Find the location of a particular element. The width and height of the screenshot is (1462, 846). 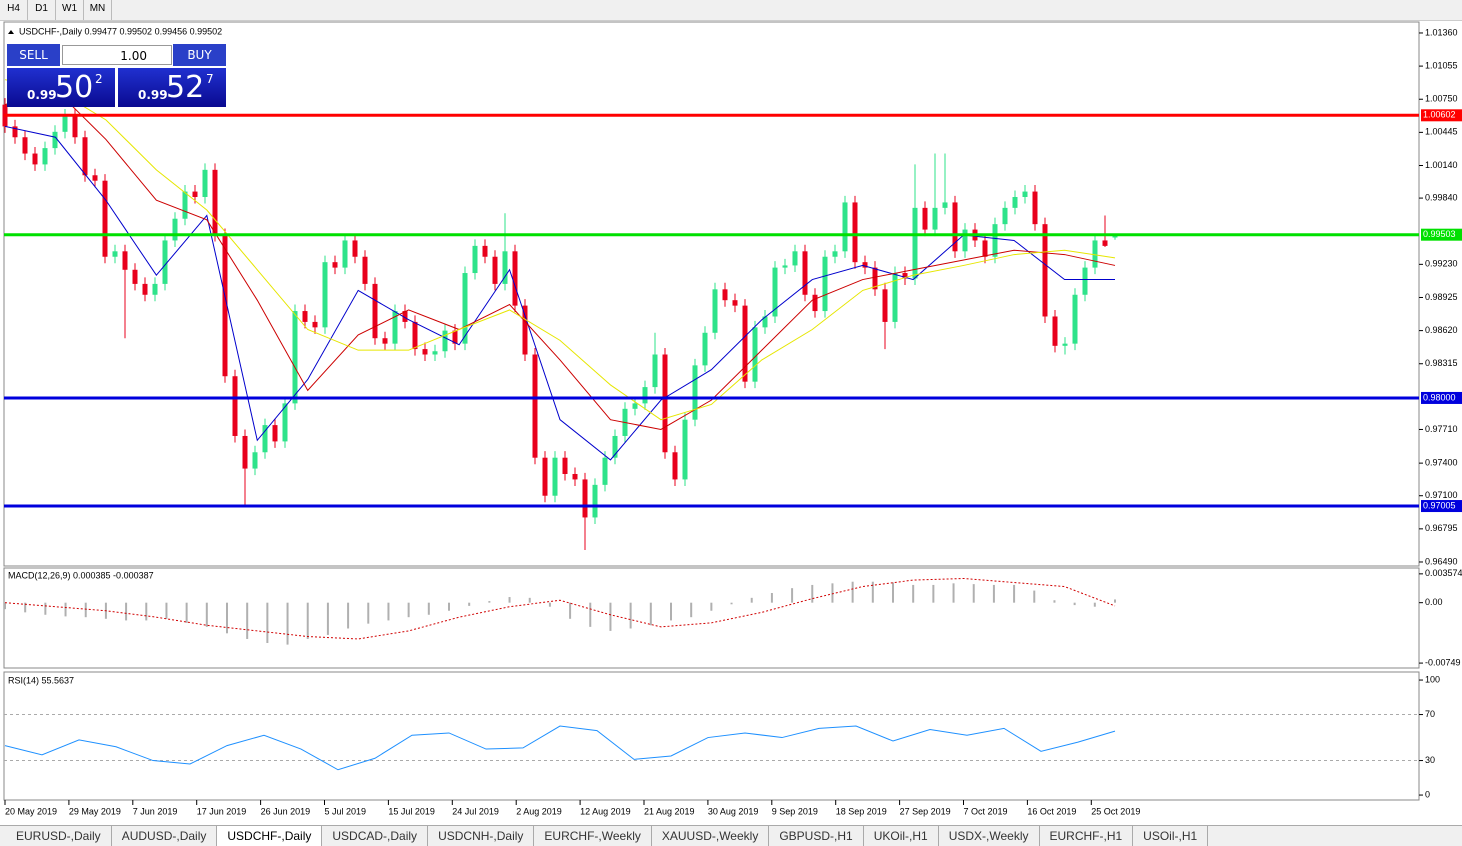

chart-tab: GBPUSD-,H1 is located at coordinates (816, 836).